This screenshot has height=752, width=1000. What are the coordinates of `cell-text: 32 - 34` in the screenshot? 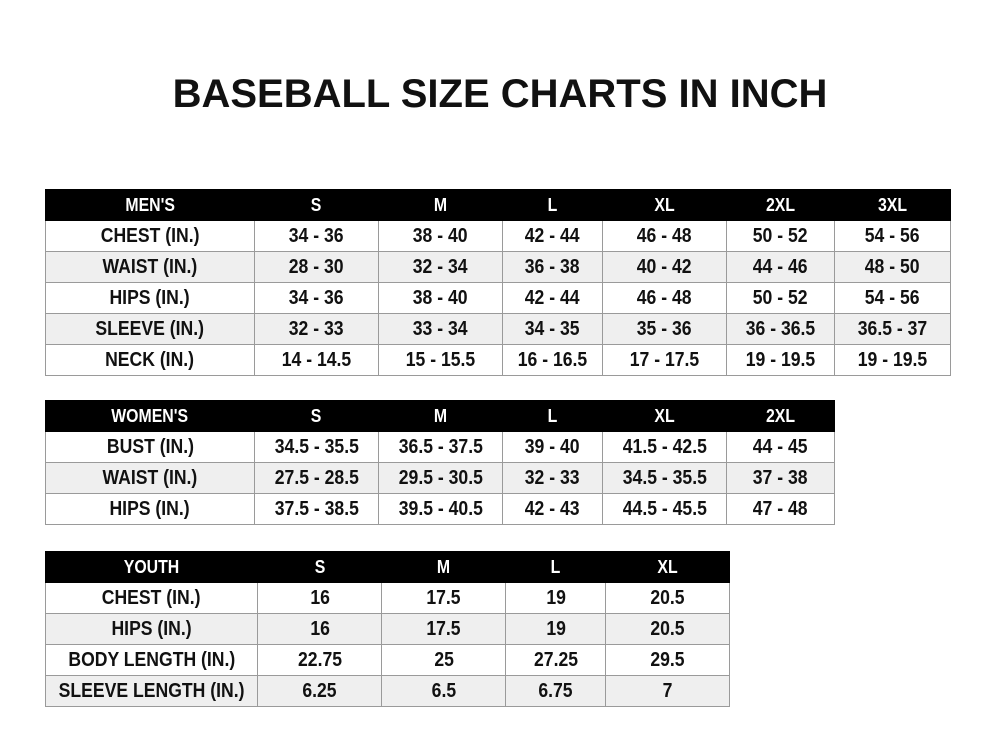 It's located at (440, 266).